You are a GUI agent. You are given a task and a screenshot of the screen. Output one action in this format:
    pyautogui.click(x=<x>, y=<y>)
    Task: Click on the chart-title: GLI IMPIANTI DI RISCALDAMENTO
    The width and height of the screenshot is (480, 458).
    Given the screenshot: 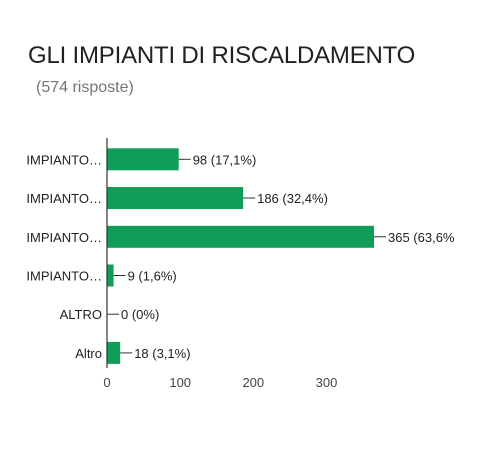 What is the action you would take?
    pyautogui.click(x=222, y=55)
    